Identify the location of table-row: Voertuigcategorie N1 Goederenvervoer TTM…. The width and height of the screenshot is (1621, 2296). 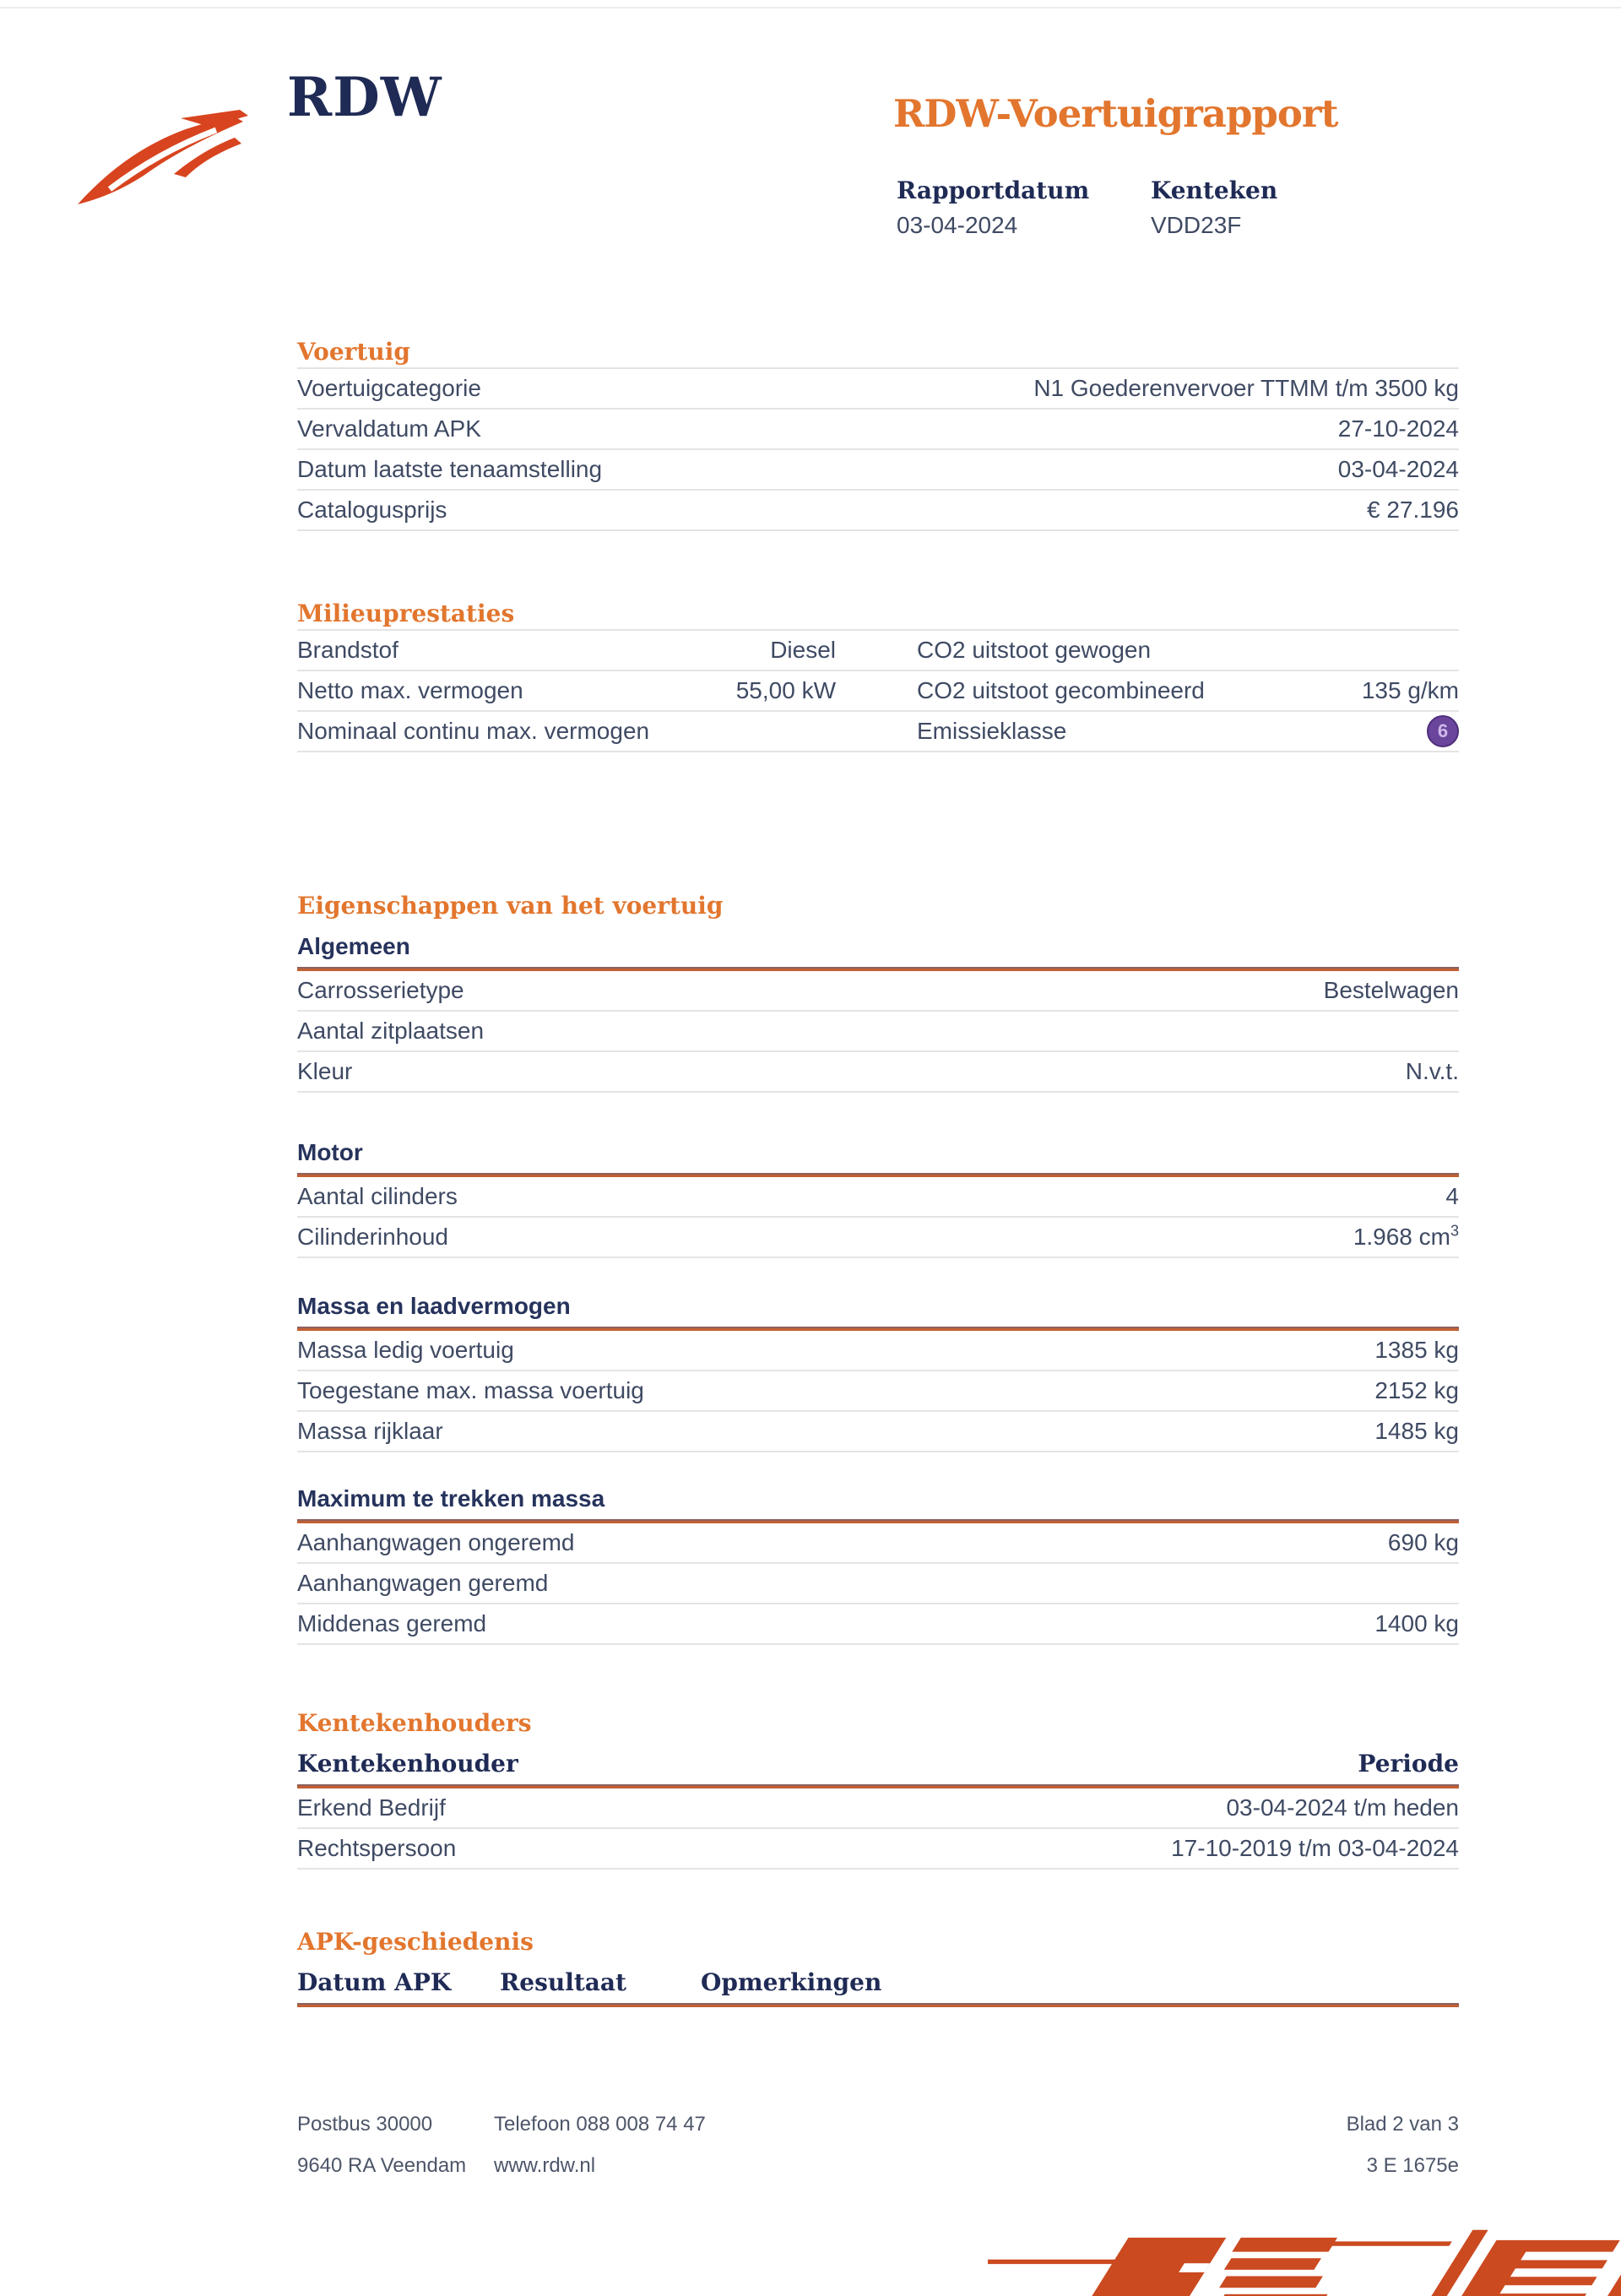
(878, 387).